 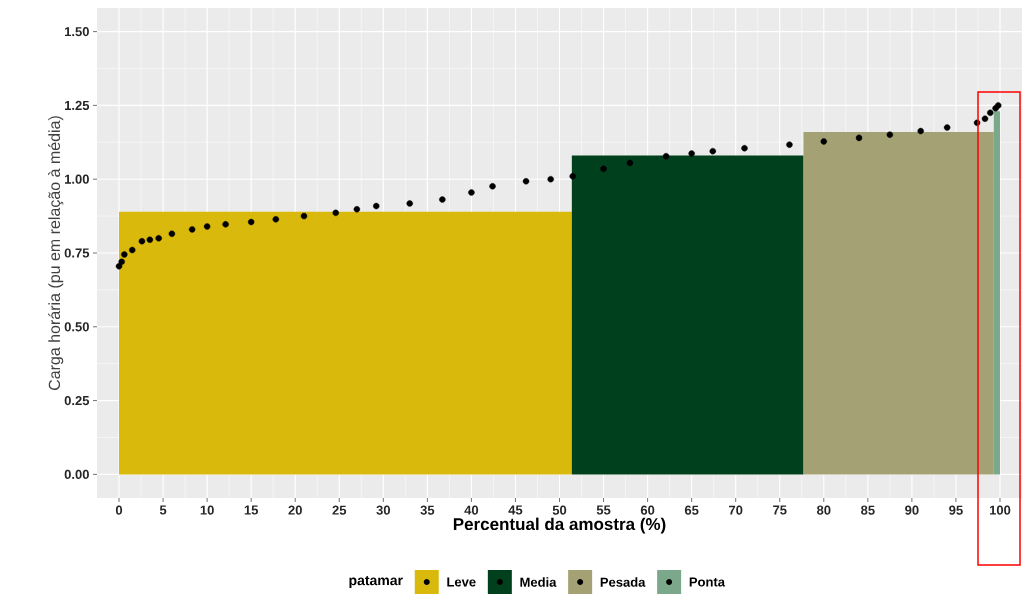 I want to click on x-tick-label: 50, so click(x=559, y=510).